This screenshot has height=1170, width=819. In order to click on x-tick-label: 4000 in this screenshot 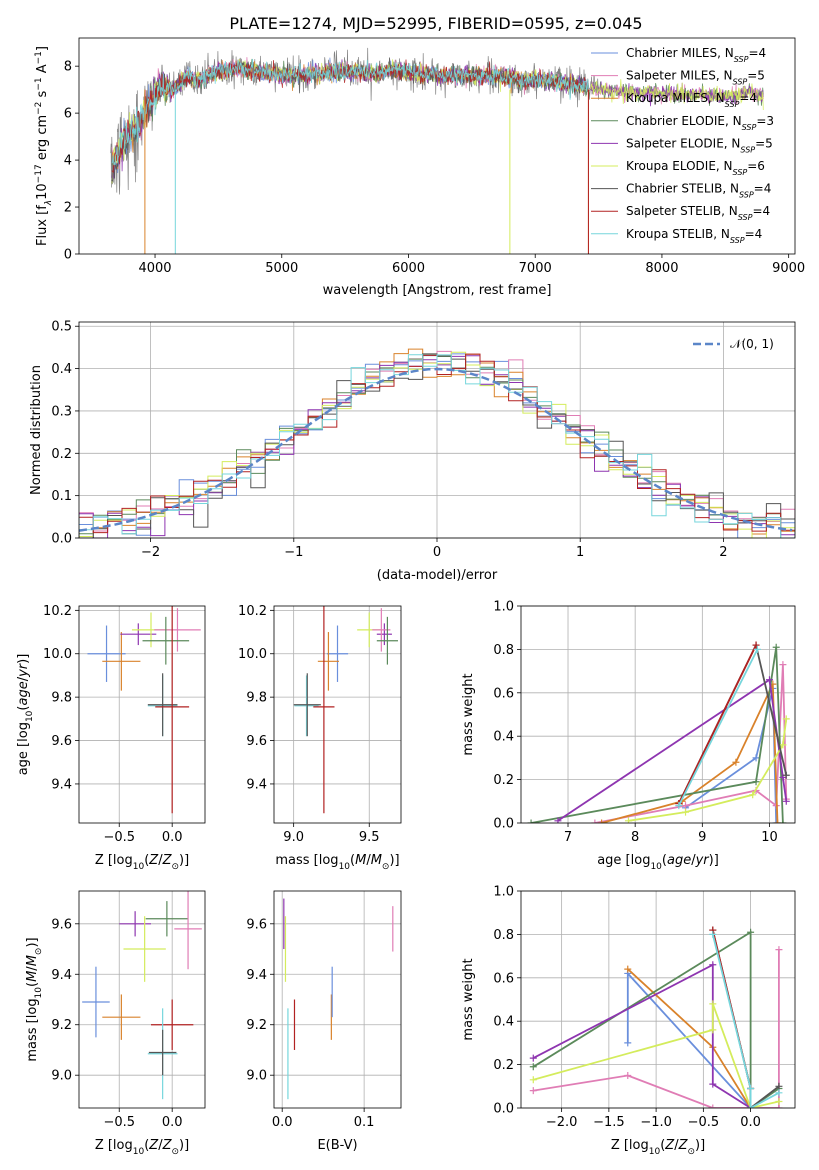, I will do `click(154, 268)`.